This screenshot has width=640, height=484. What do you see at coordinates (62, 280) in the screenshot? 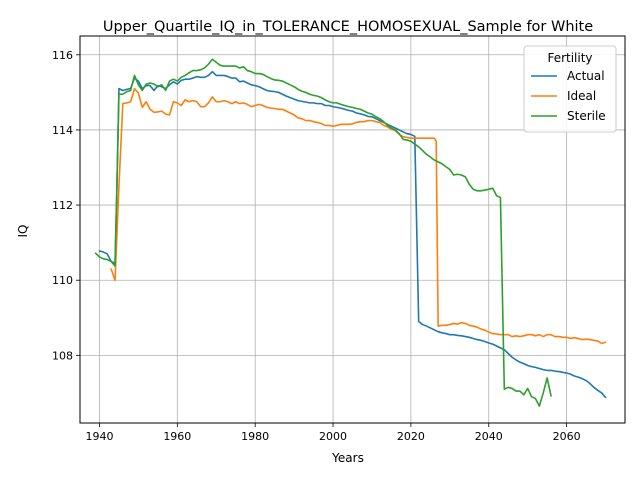
I see `y-tick-label: 110` at bounding box center [62, 280].